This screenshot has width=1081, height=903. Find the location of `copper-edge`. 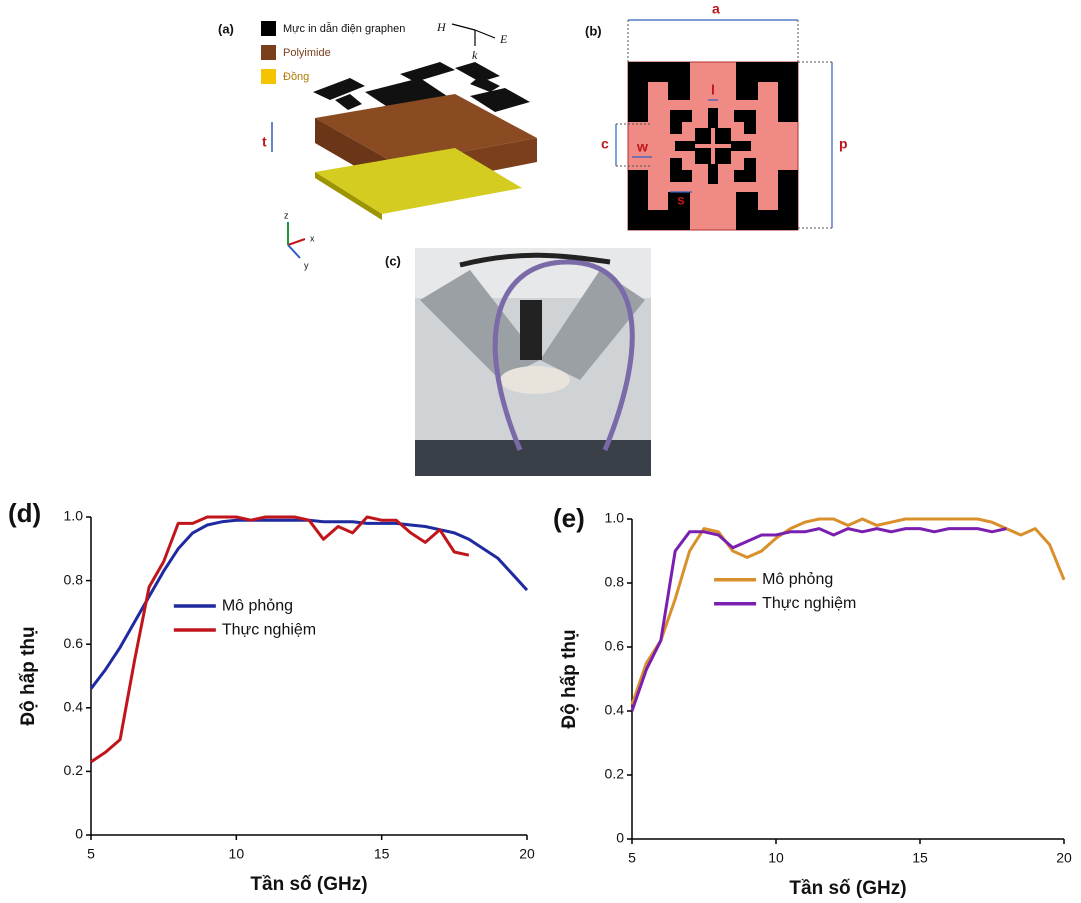

copper-edge is located at coordinates (348, 196).